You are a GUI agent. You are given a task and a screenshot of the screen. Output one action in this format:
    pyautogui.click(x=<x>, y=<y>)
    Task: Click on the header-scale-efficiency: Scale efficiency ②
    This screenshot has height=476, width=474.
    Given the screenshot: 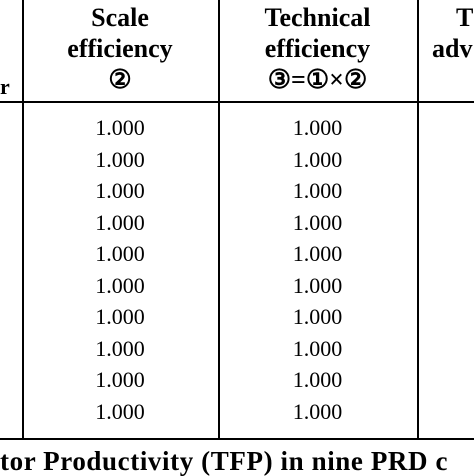 What is the action you would take?
    pyautogui.click(x=120, y=48)
    